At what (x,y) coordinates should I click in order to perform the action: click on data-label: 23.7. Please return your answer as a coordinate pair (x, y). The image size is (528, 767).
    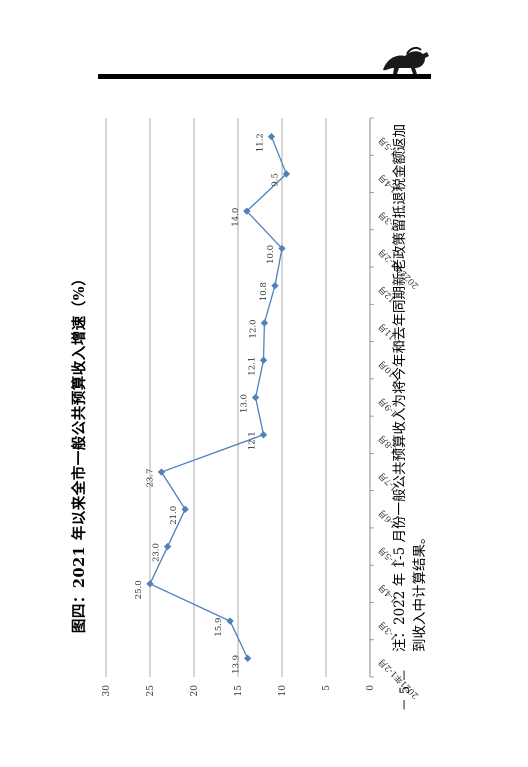
    Looking at the image, I should click on (150, 478).